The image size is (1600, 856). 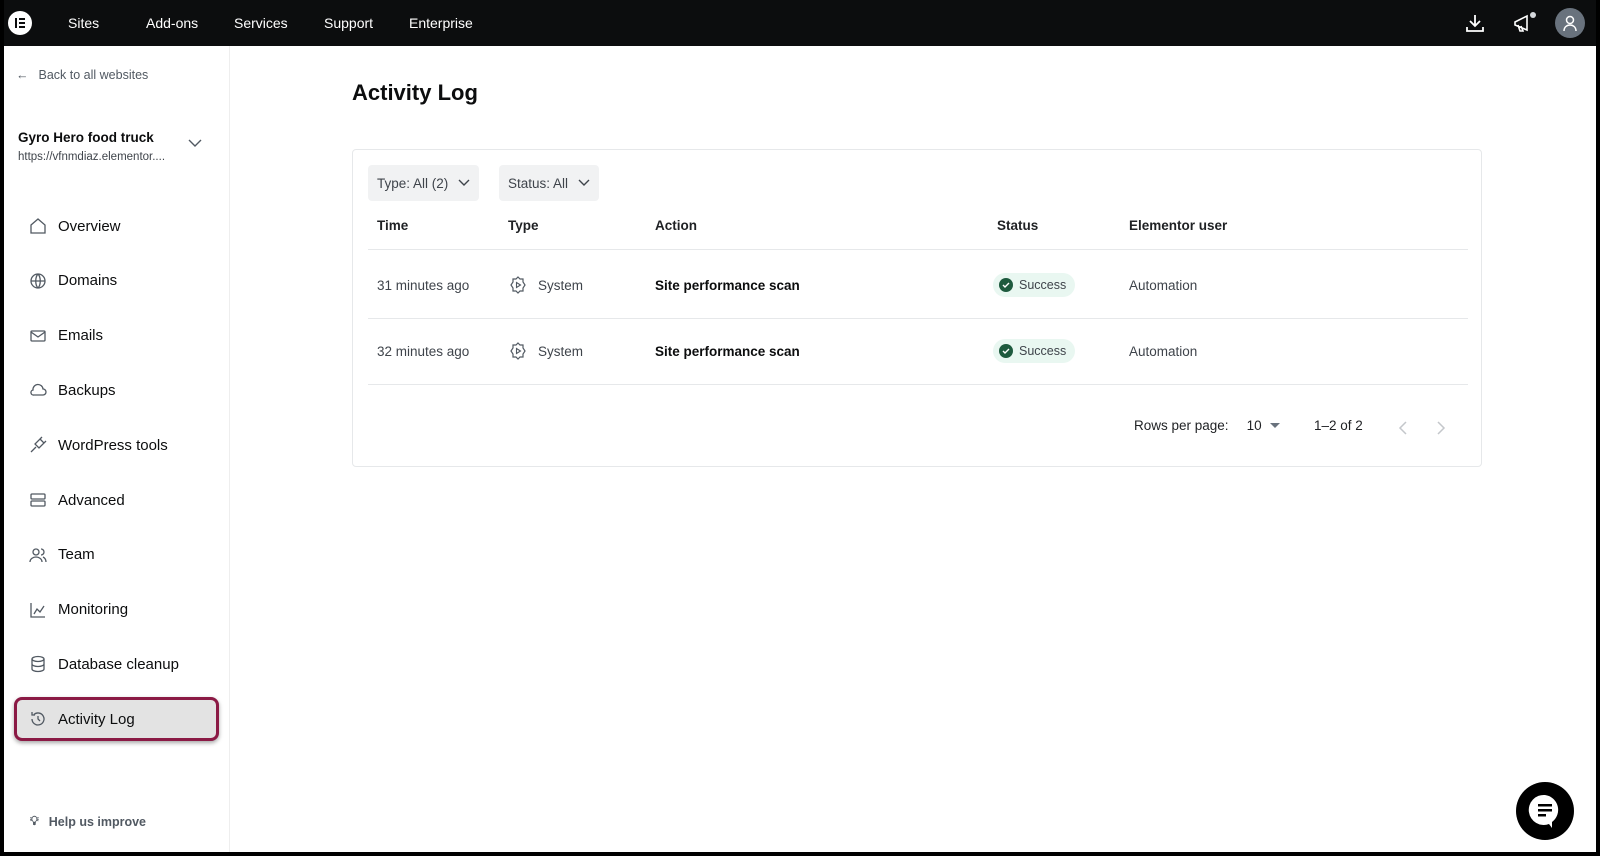 What do you see at coordinates (441, 23) in the screenshot?
I see `nav-enterprise: Enterprise` at bounding box center [441, 23].